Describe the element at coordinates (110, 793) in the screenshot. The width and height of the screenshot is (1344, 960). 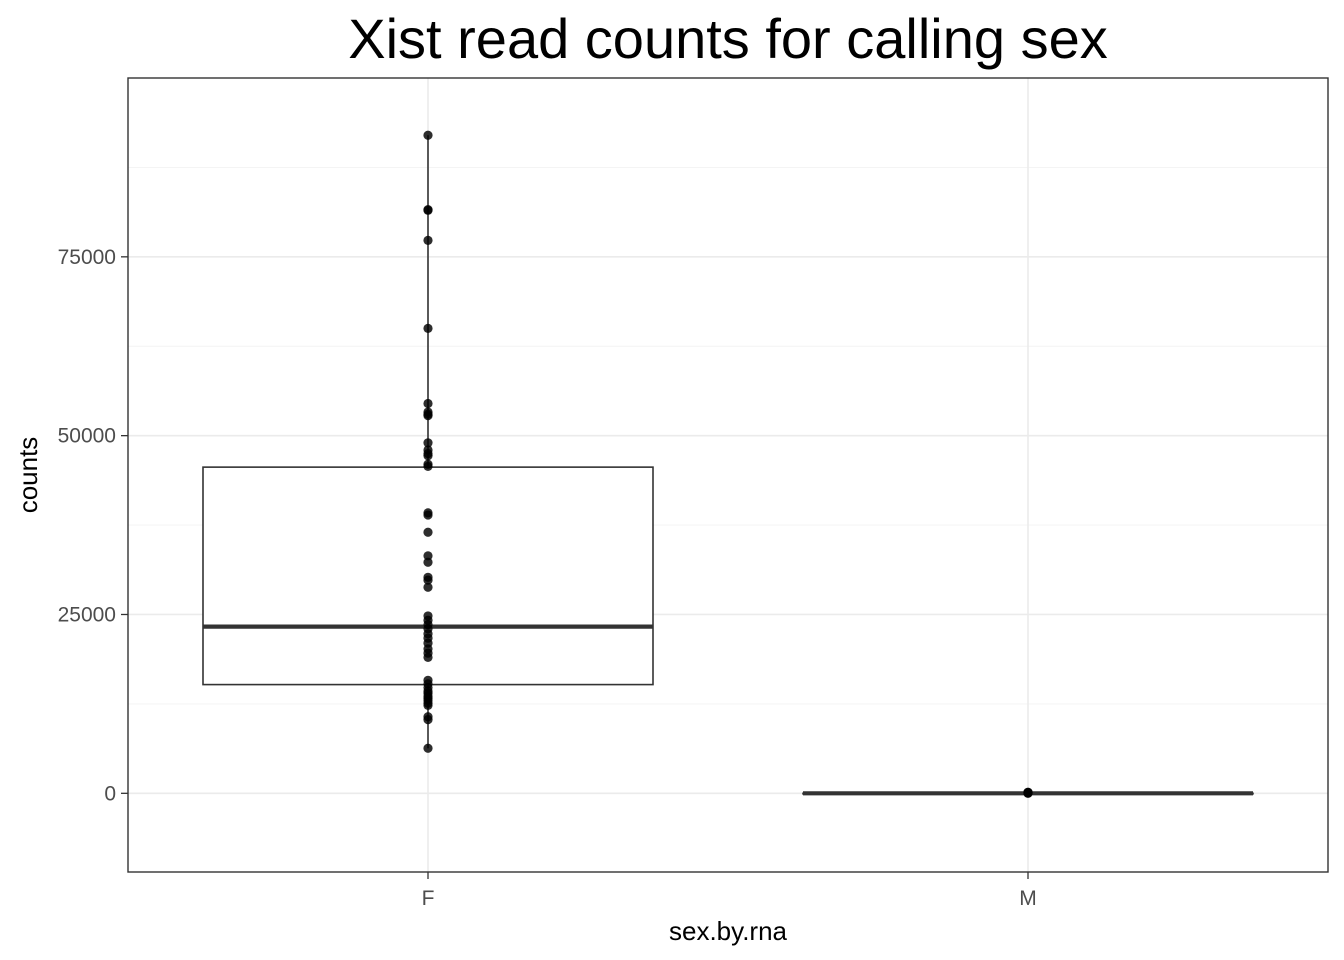
I see `y-tick-label: 0` at that location.